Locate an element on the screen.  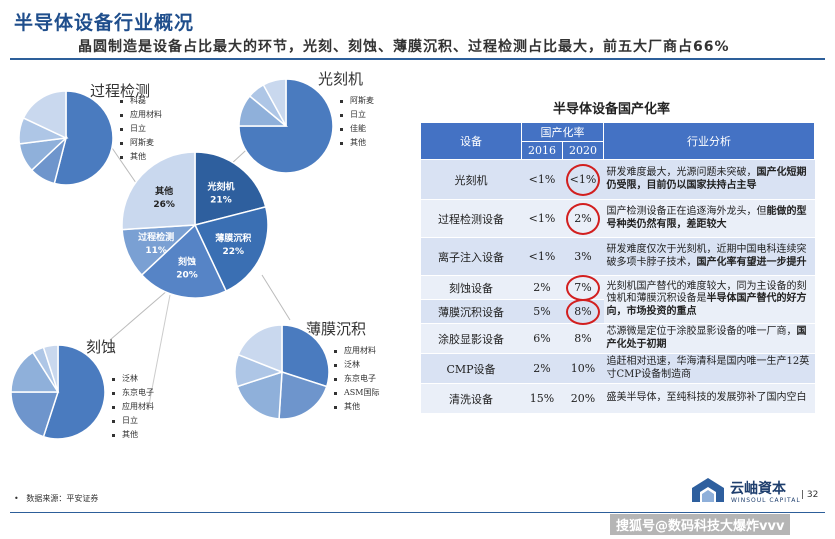
cell-analysis: 盛美半导体，至纯科技的发展弥补了国内空白 is located at coordinates (709, 398).